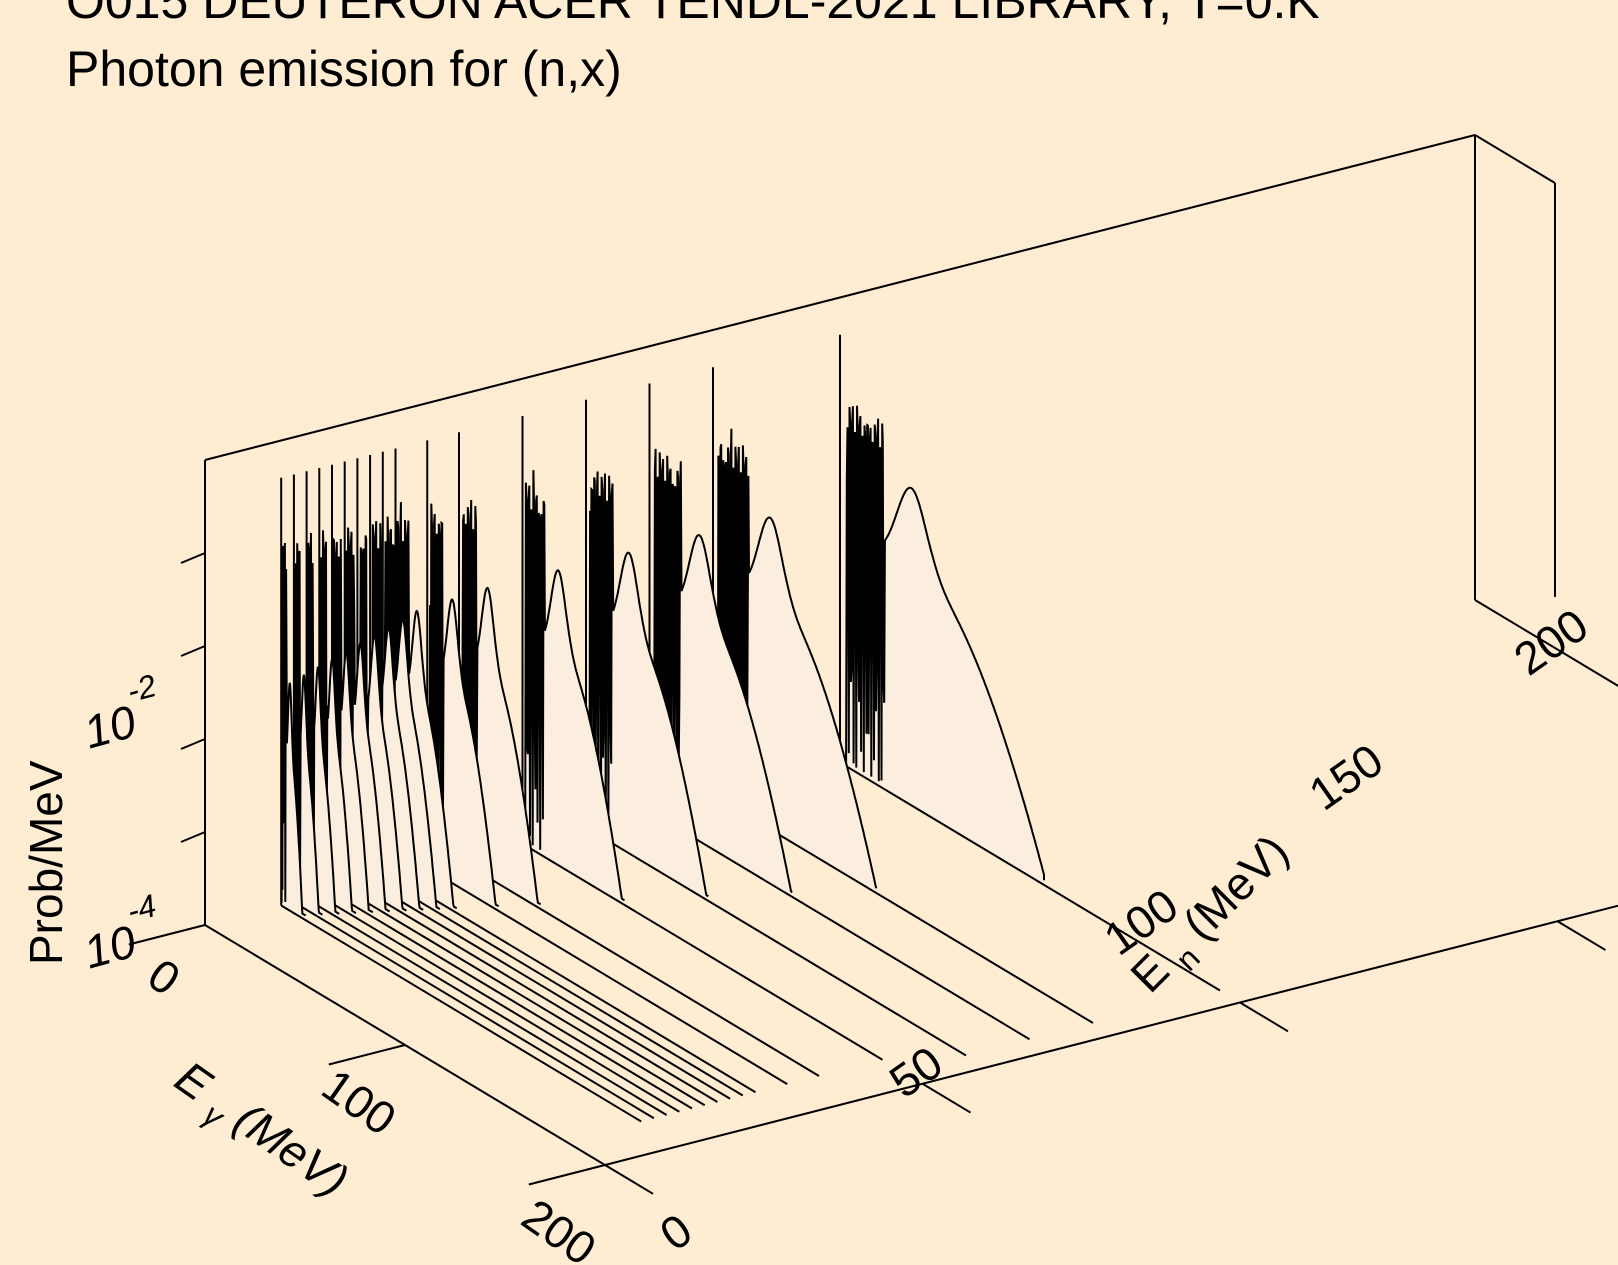 The image size is (1618, 1265). What do you see at coordinates (559, 1227) in the screenshot?
I see `eg-tick-label-200: 200` at bounding box center [559, 1227].